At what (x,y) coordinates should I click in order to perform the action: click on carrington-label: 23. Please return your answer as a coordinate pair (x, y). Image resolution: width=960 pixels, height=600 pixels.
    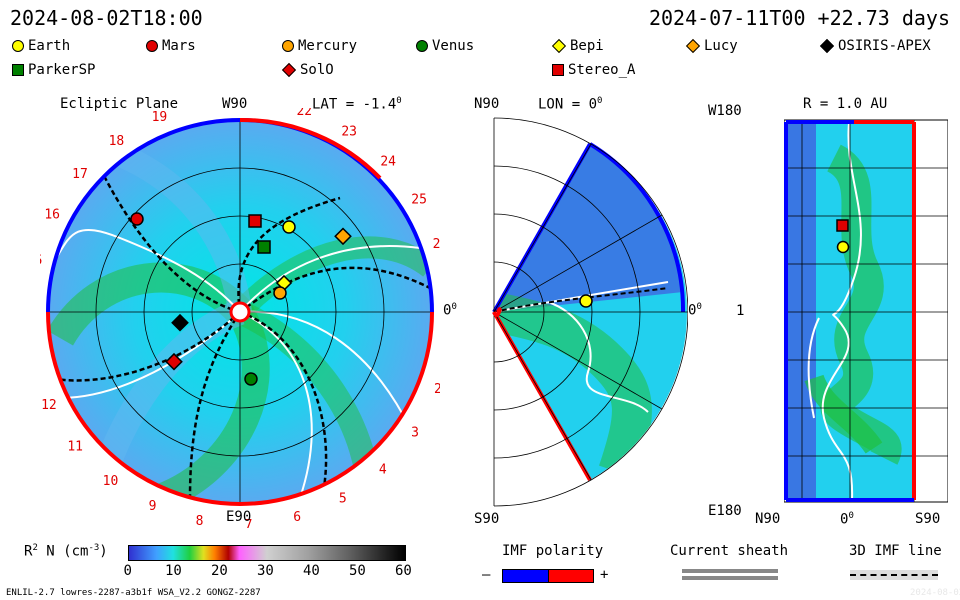
    Looking at the image, I should click on (349, 131).